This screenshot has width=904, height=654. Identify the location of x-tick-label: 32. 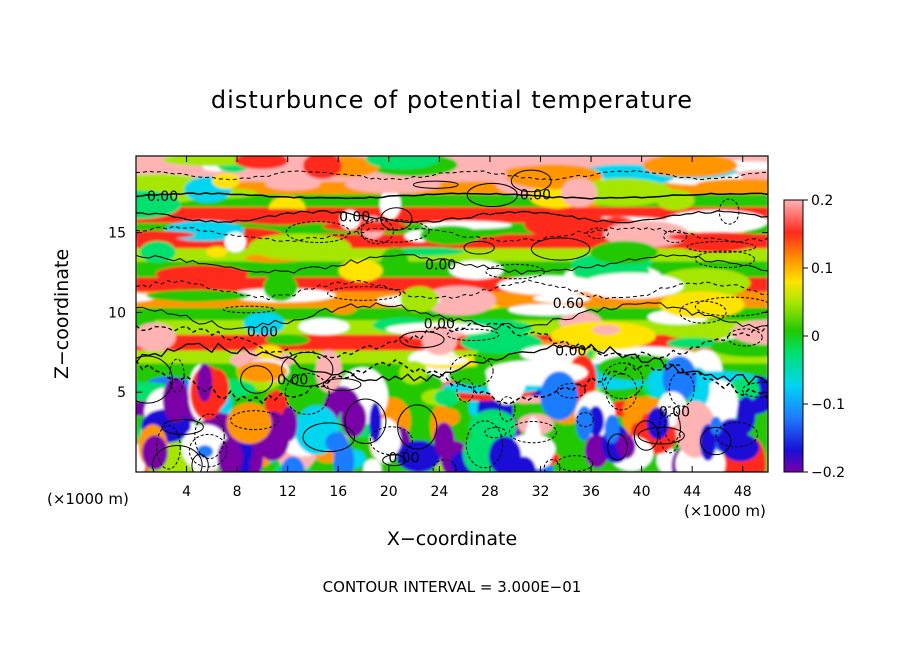
(541, 492).